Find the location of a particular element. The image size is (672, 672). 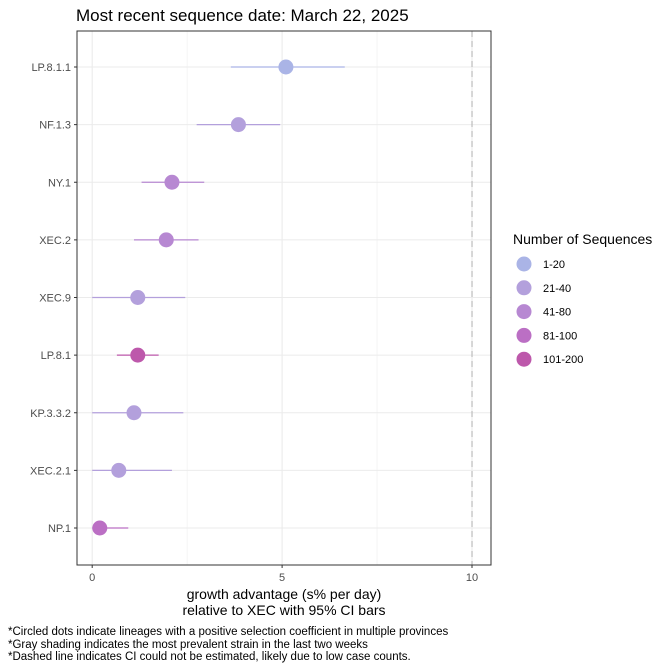

y-tick-label: XEC.9 is located at coordinates (55, 299).